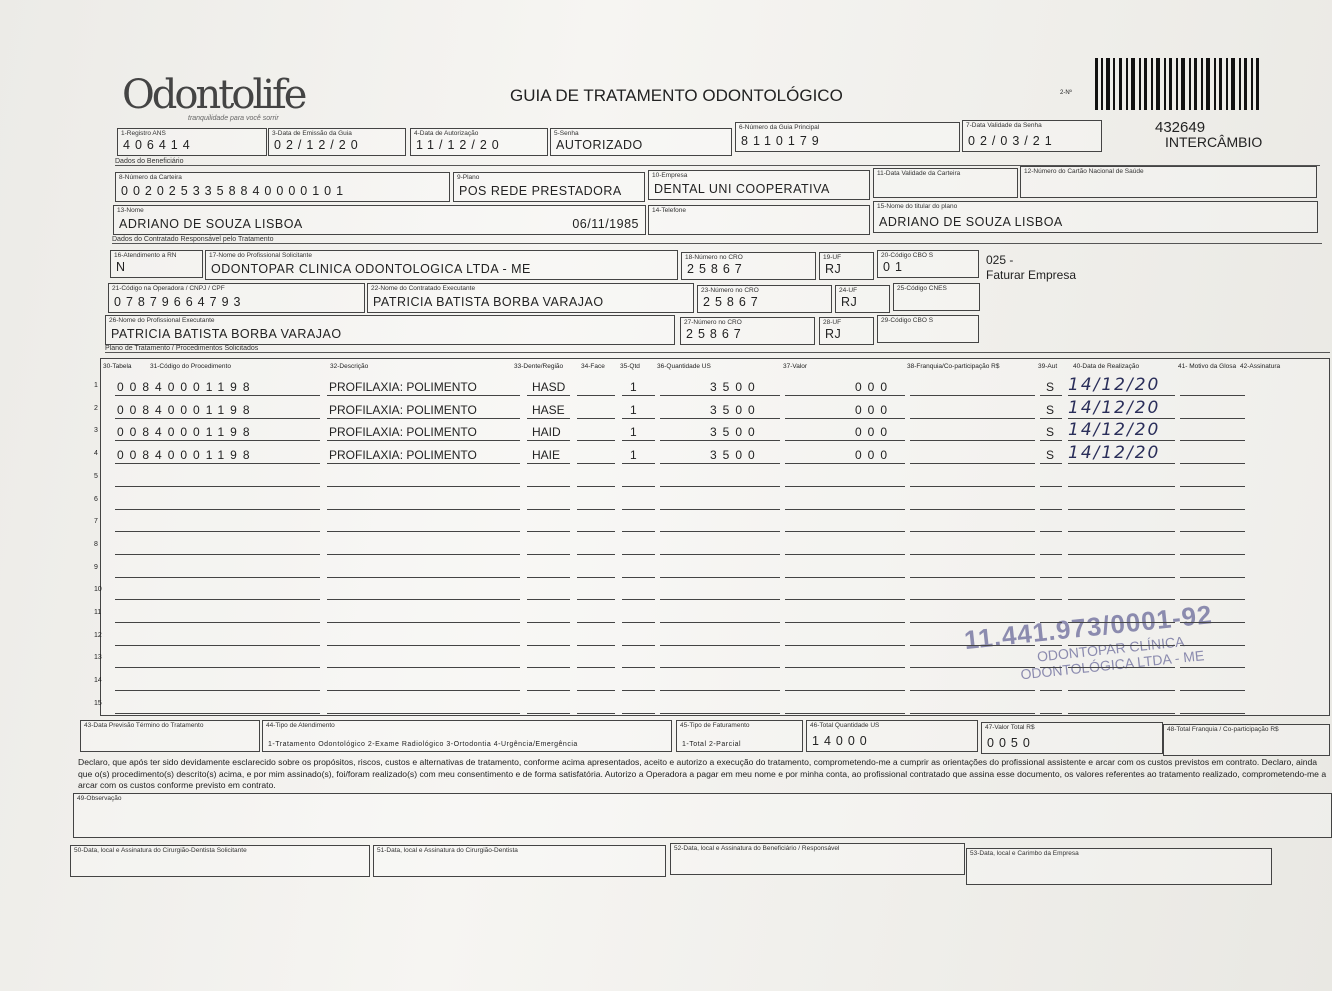 Image resolution: width=1332 pixels, height=991 pixels. I want to click on field-value: 02/12/20, so click(318, 145).